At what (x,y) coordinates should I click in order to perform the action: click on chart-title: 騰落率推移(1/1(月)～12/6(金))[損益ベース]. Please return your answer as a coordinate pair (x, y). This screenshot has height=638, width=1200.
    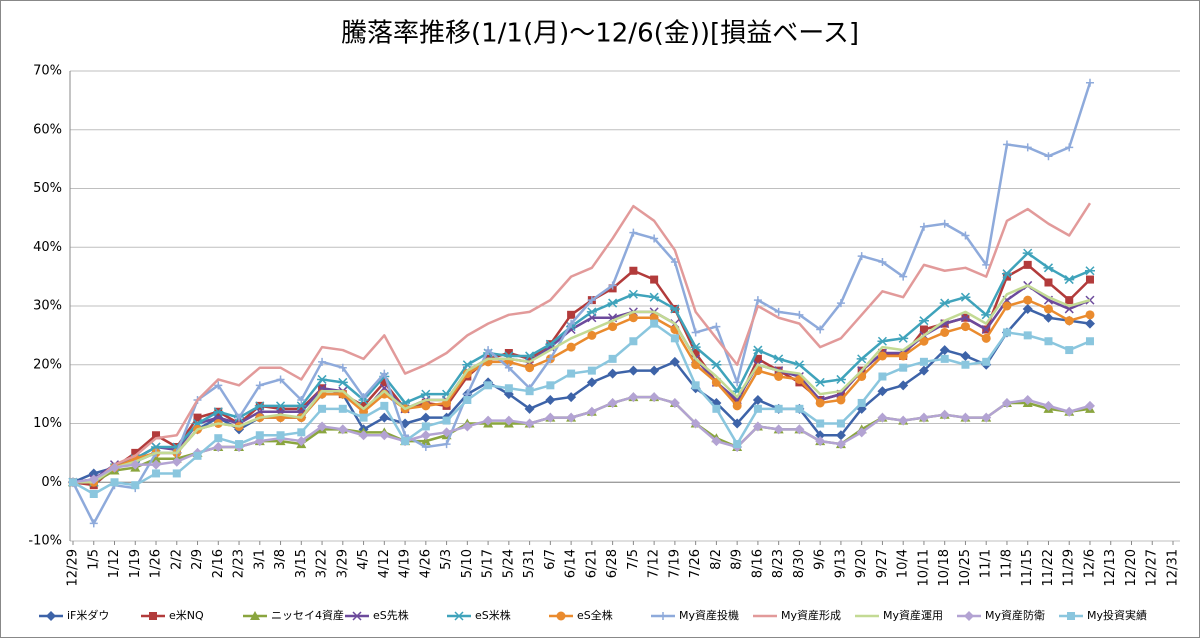
    Looking at the image, I should click on (600, 34).